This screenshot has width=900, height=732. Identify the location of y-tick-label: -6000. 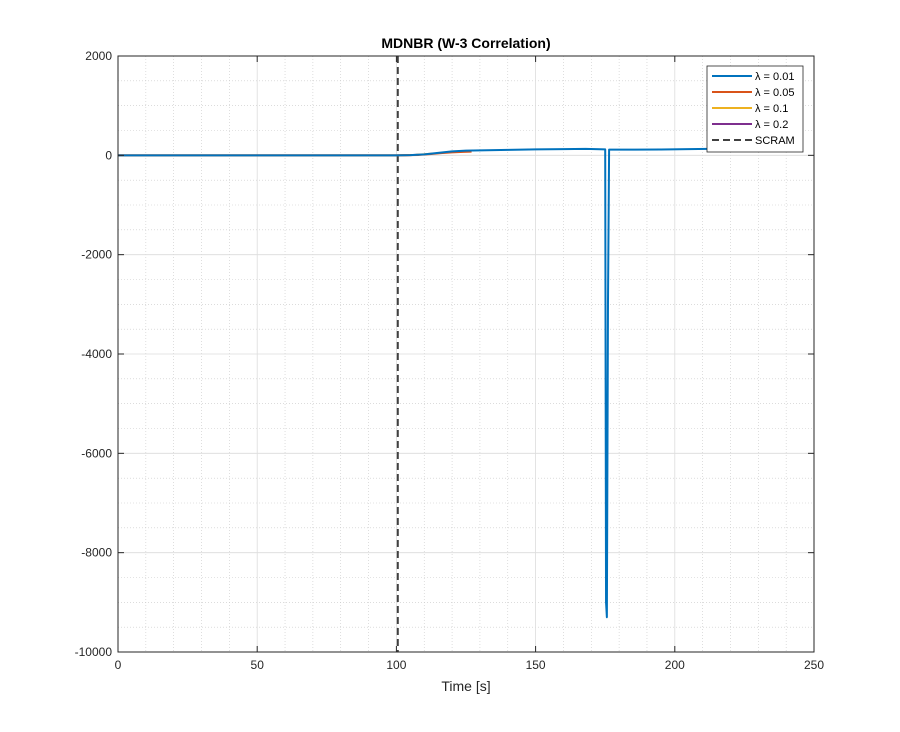
(96, 453).